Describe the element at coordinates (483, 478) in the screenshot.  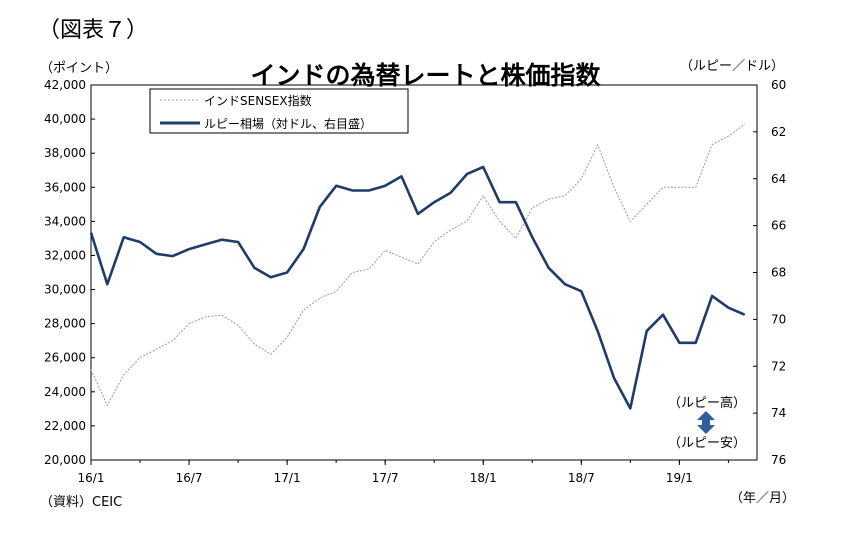
I see `x-tick-label: 18/1` at that location.